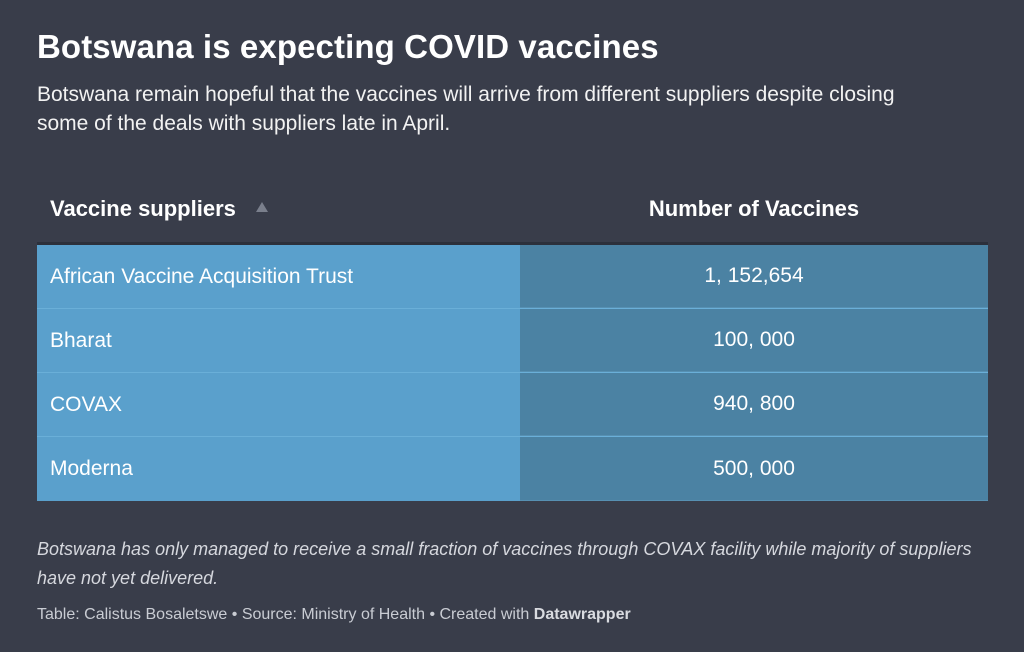  I want to click on table-row: Moderna 500, 000, so click(512, 469).